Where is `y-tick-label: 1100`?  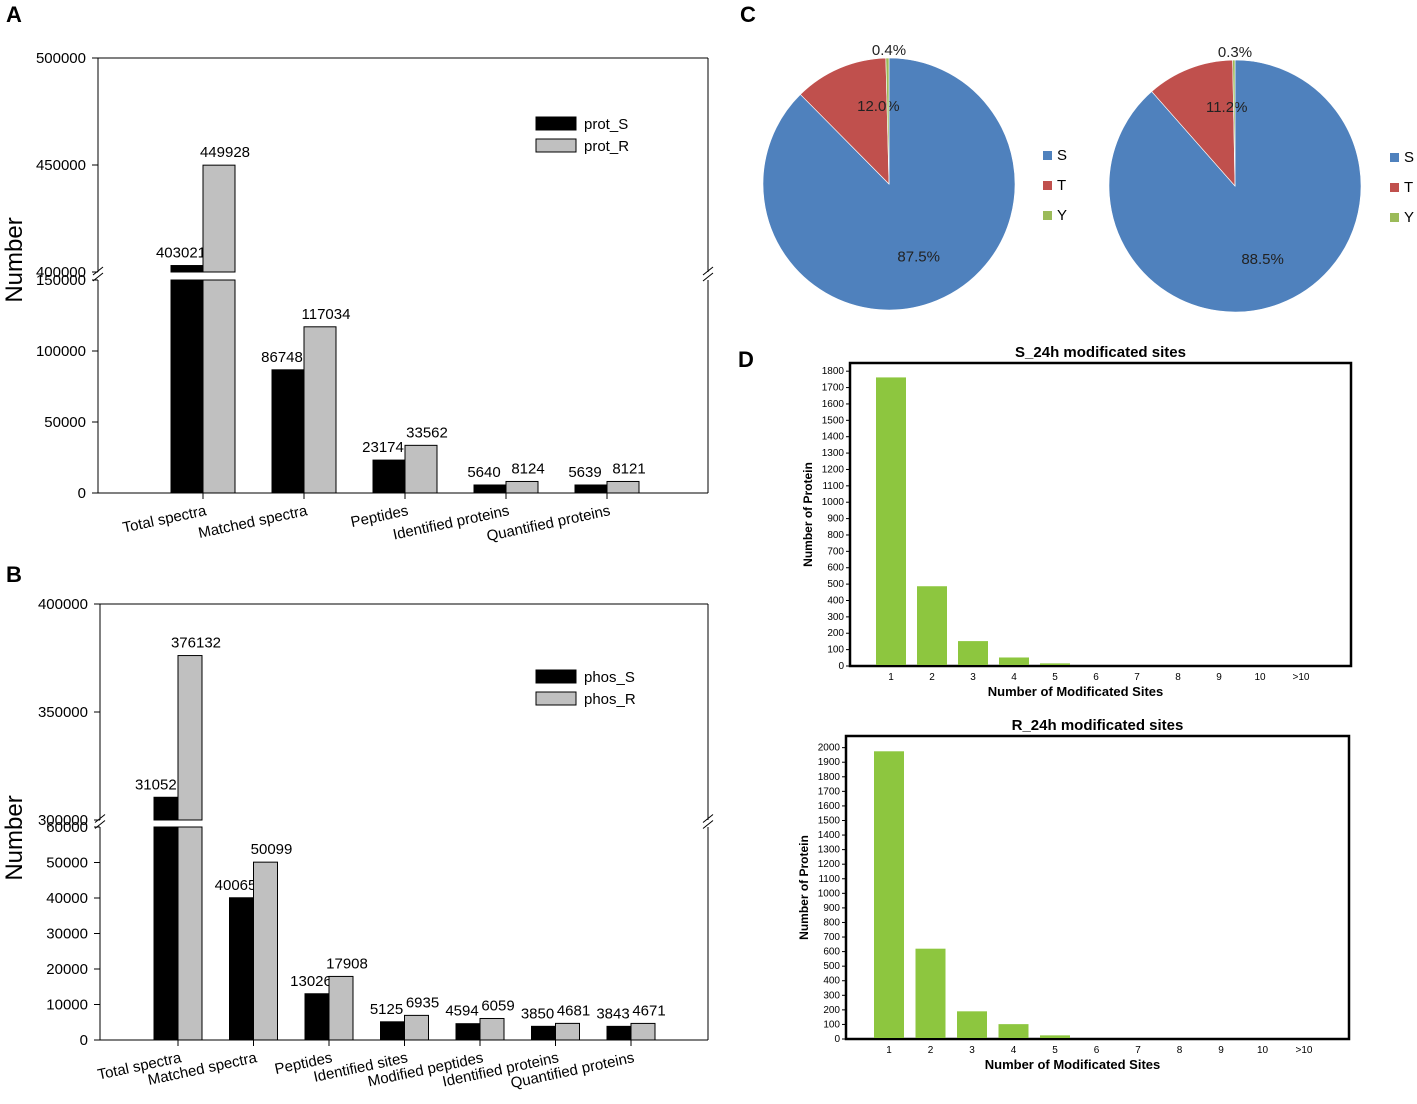
y-tick-label: 1100 is located at coordinates (829, 879).